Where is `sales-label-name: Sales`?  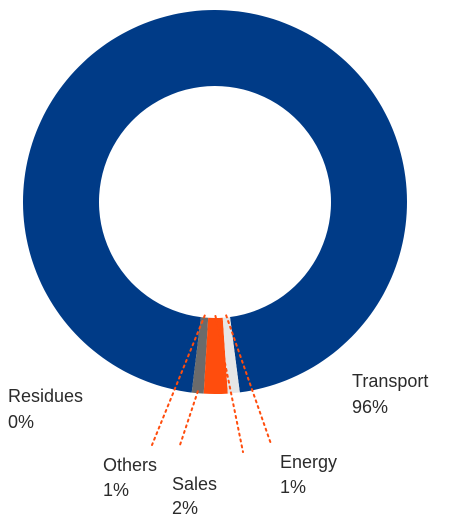
sales-label-name: Sales is located at coordinates (194, 484).